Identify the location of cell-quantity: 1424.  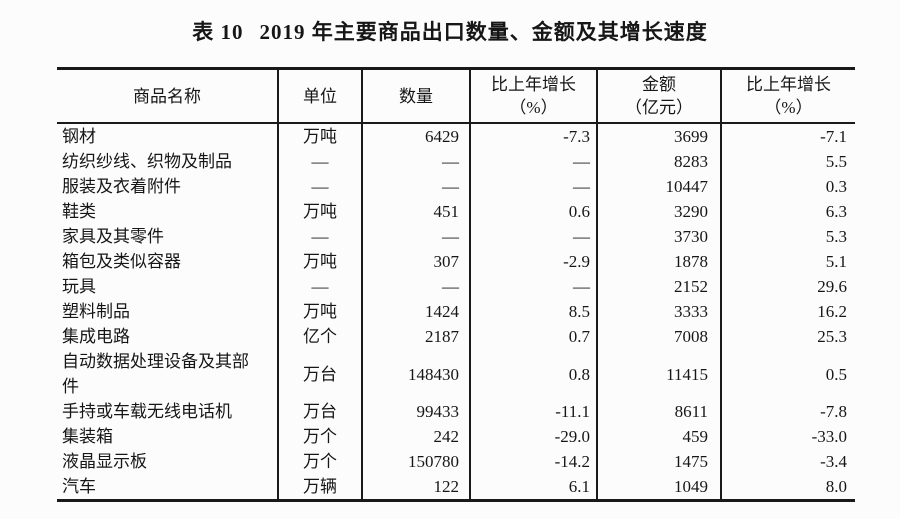
(415, 311).